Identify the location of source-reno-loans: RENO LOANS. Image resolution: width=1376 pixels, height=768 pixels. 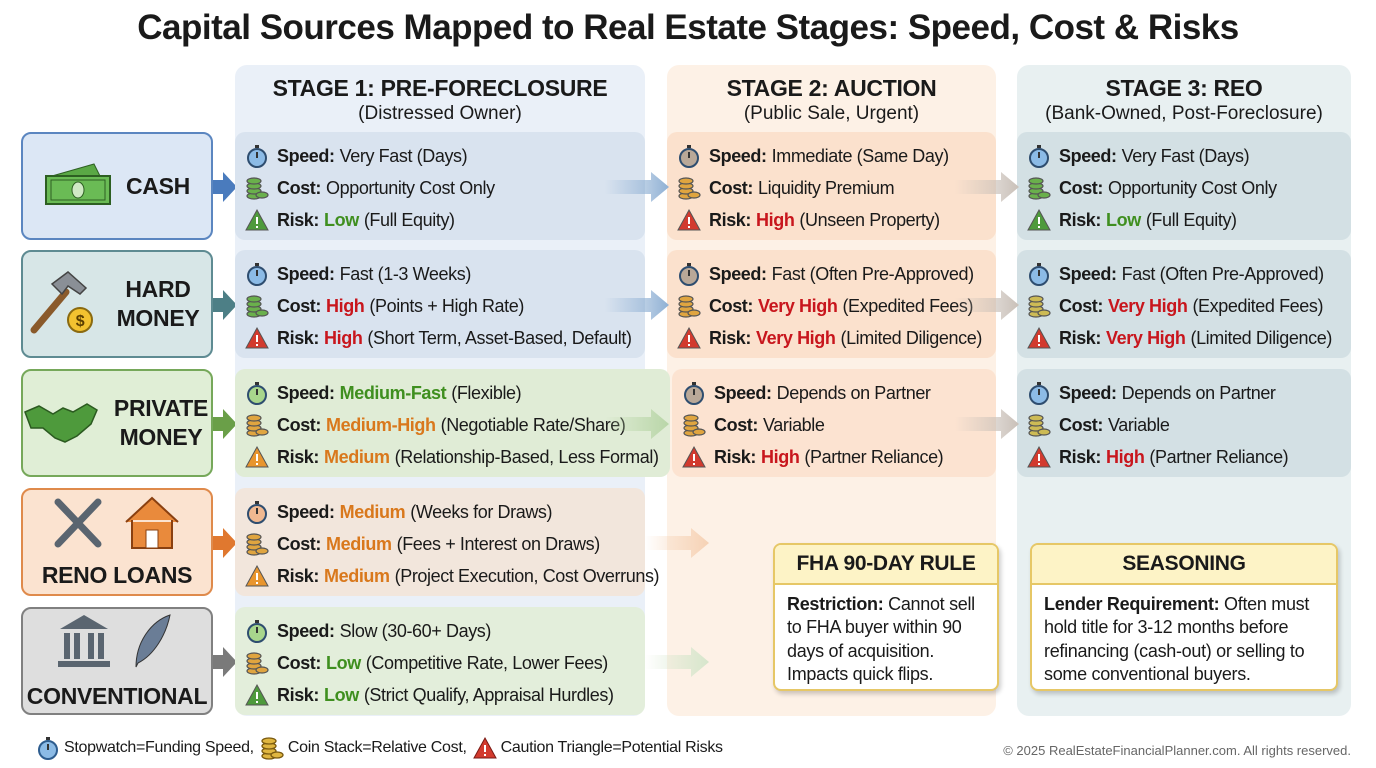
(117, 542).